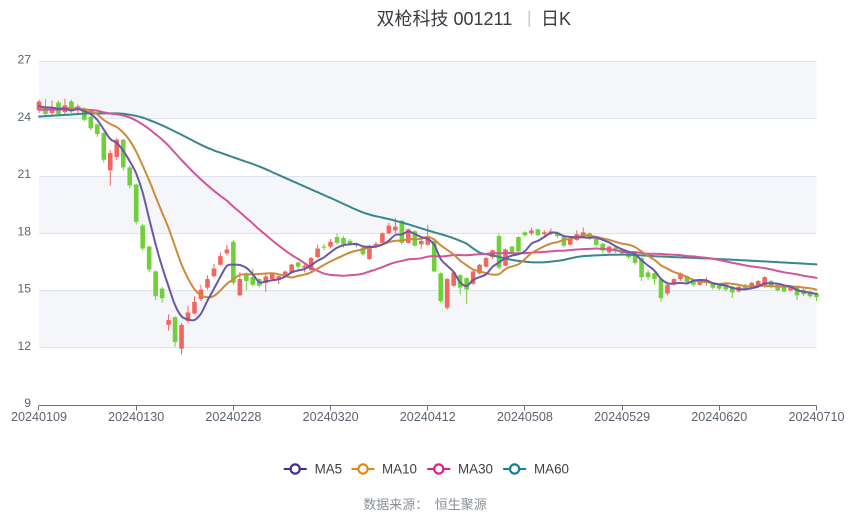 The width and height of the screenshot is (850, 517). I want to click on svg-text: 12, so click(24, 346).